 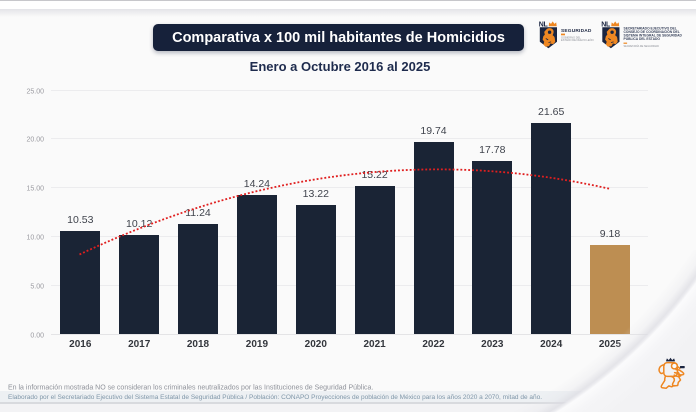 I want to click on svg-text: ESTADO DE NUEVO LEÓN, so click(x=577, y=39).